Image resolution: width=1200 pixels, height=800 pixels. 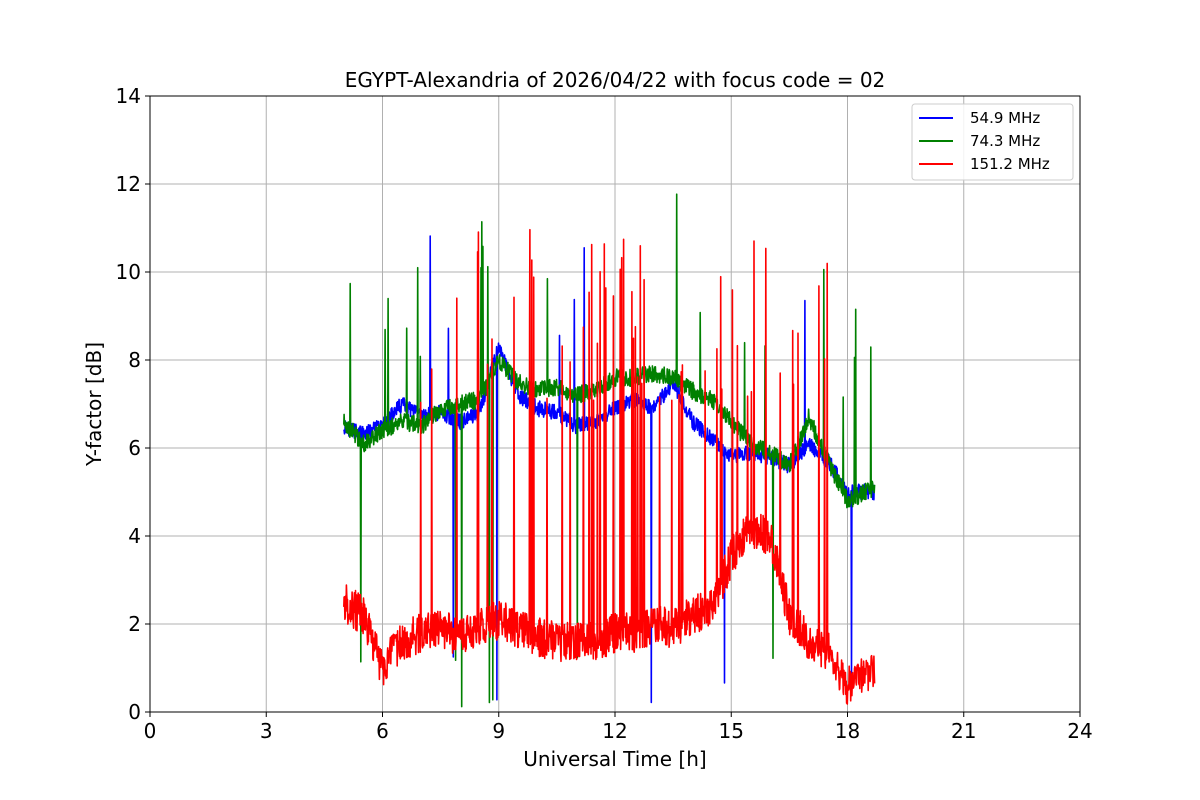 What do you see at coordinates (1010, 164) in the screenshot?
I see `legend-label: 151.2 MHz` at bounding box center [1010, 164].